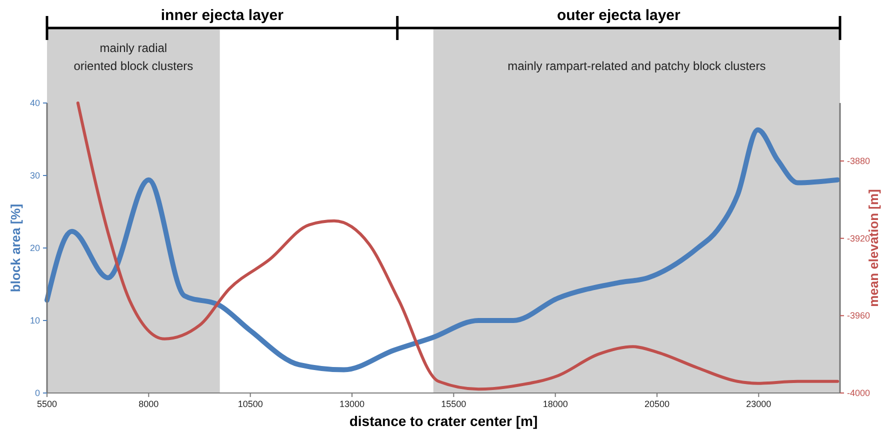 This screenshot has width=890, height=431. What do you see at coordinates (858, 238) in the screenshot?
I see `y2-tick-label: -3920` at bounding box center [858, 238].